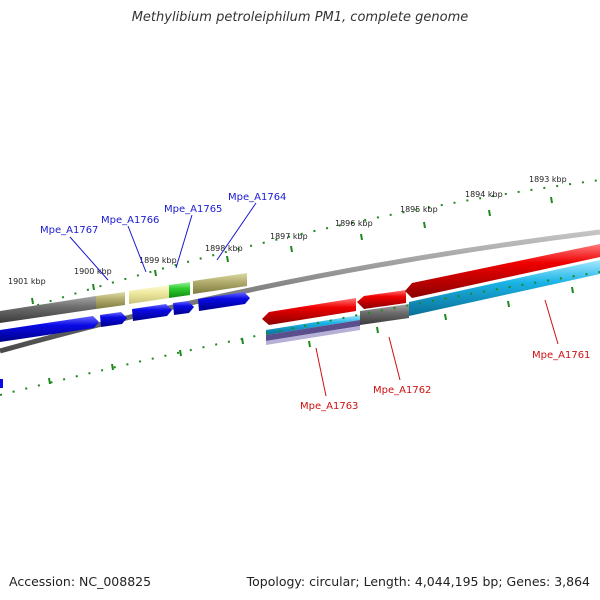 The width and height of the screenshot is (600, 600). Describe the element at coordinates (354, 223) in the screenshot. I see `kbp-label: 1896 kbp` at that location.